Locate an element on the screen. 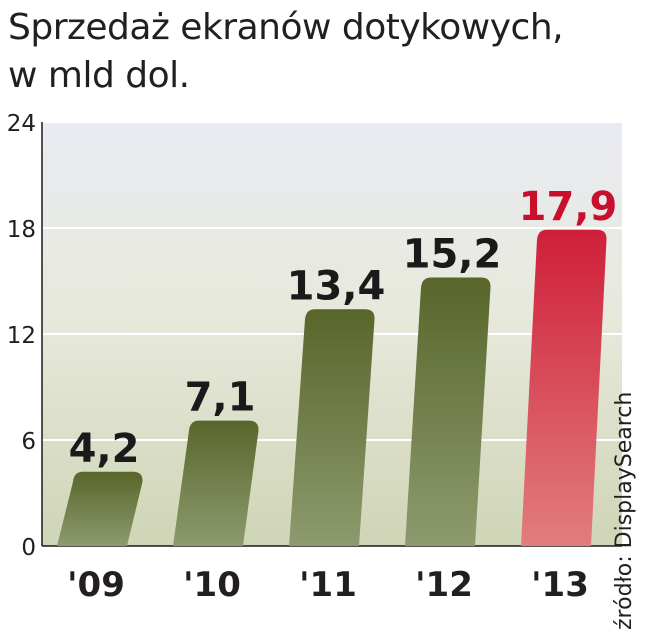 This screenshot has height=640, width=650. bar-value-label: 15,2 is located at coordinates (452, 254).